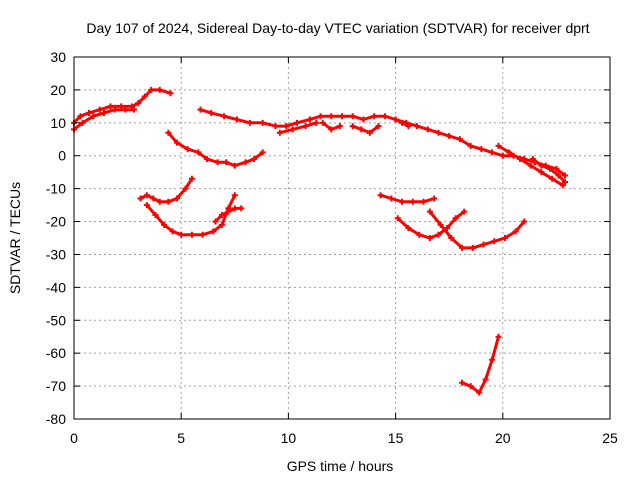 The width and height of the screenshot is (640, 480). I want to click on y-tick-label: -50, so click(56, 320).